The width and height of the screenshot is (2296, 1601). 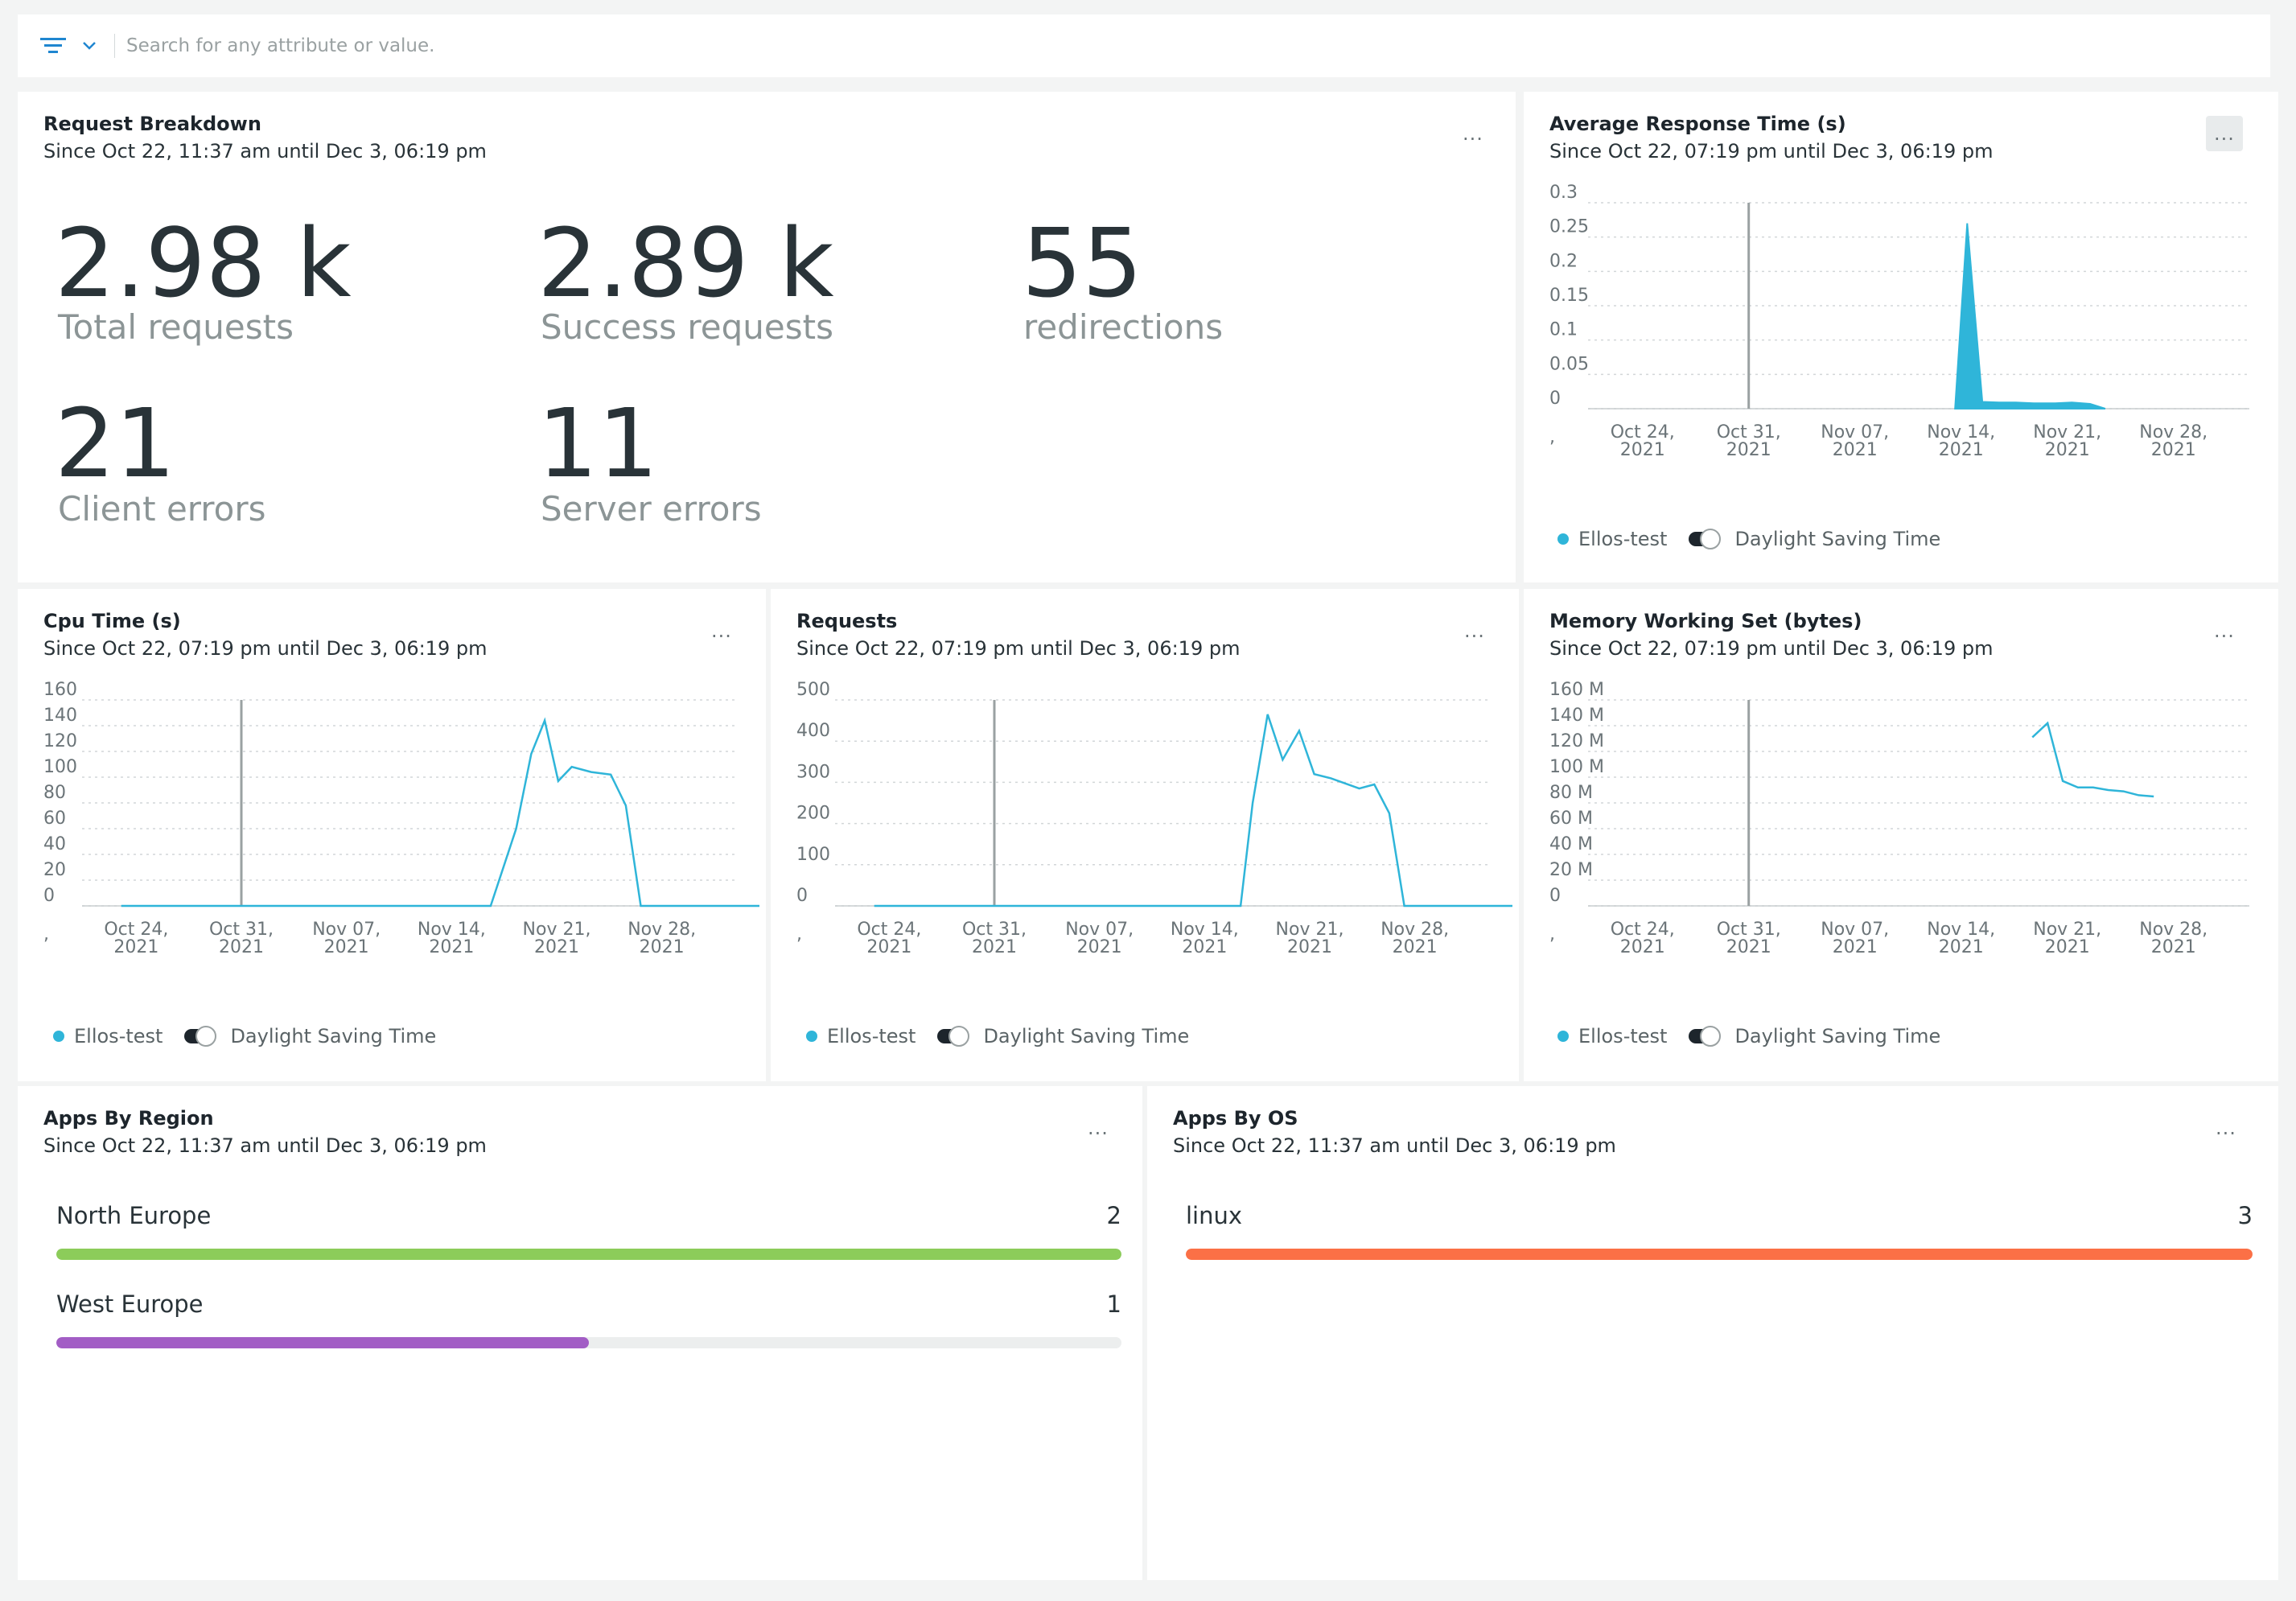 I want to click on y-tick-label: 160, so click(x=60, y=690).